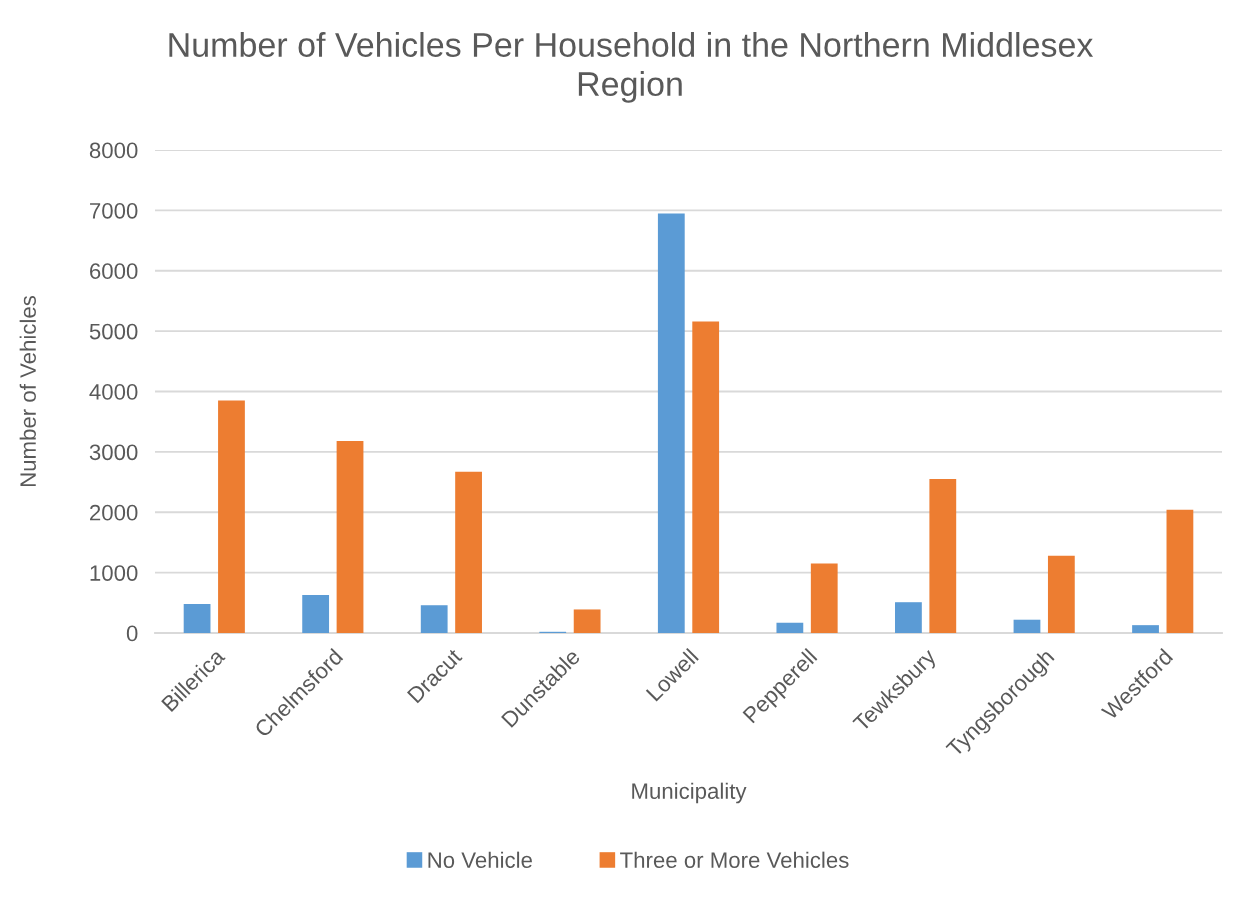  I want to click on y-axis-title: Number of Vehicles, so click(27, 391).